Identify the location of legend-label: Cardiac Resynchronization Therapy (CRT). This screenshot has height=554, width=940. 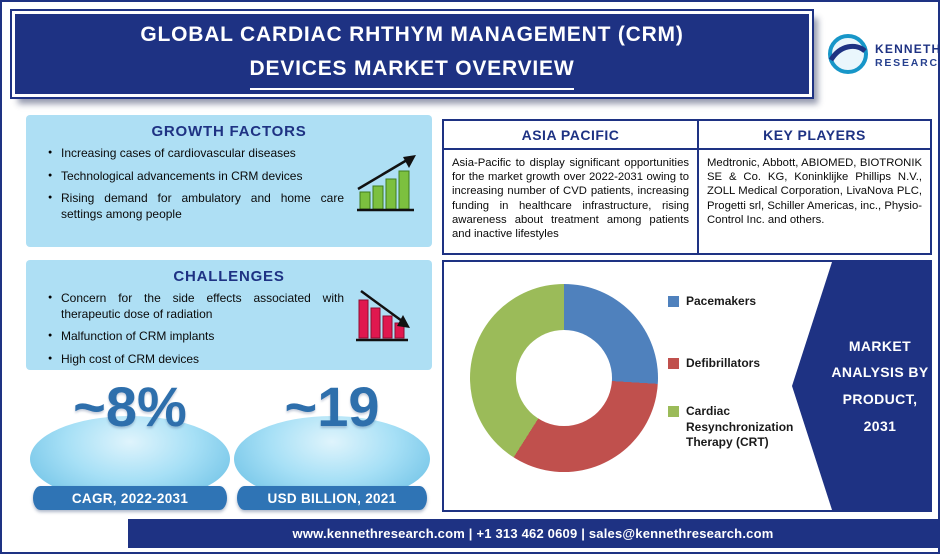
(740, 427).